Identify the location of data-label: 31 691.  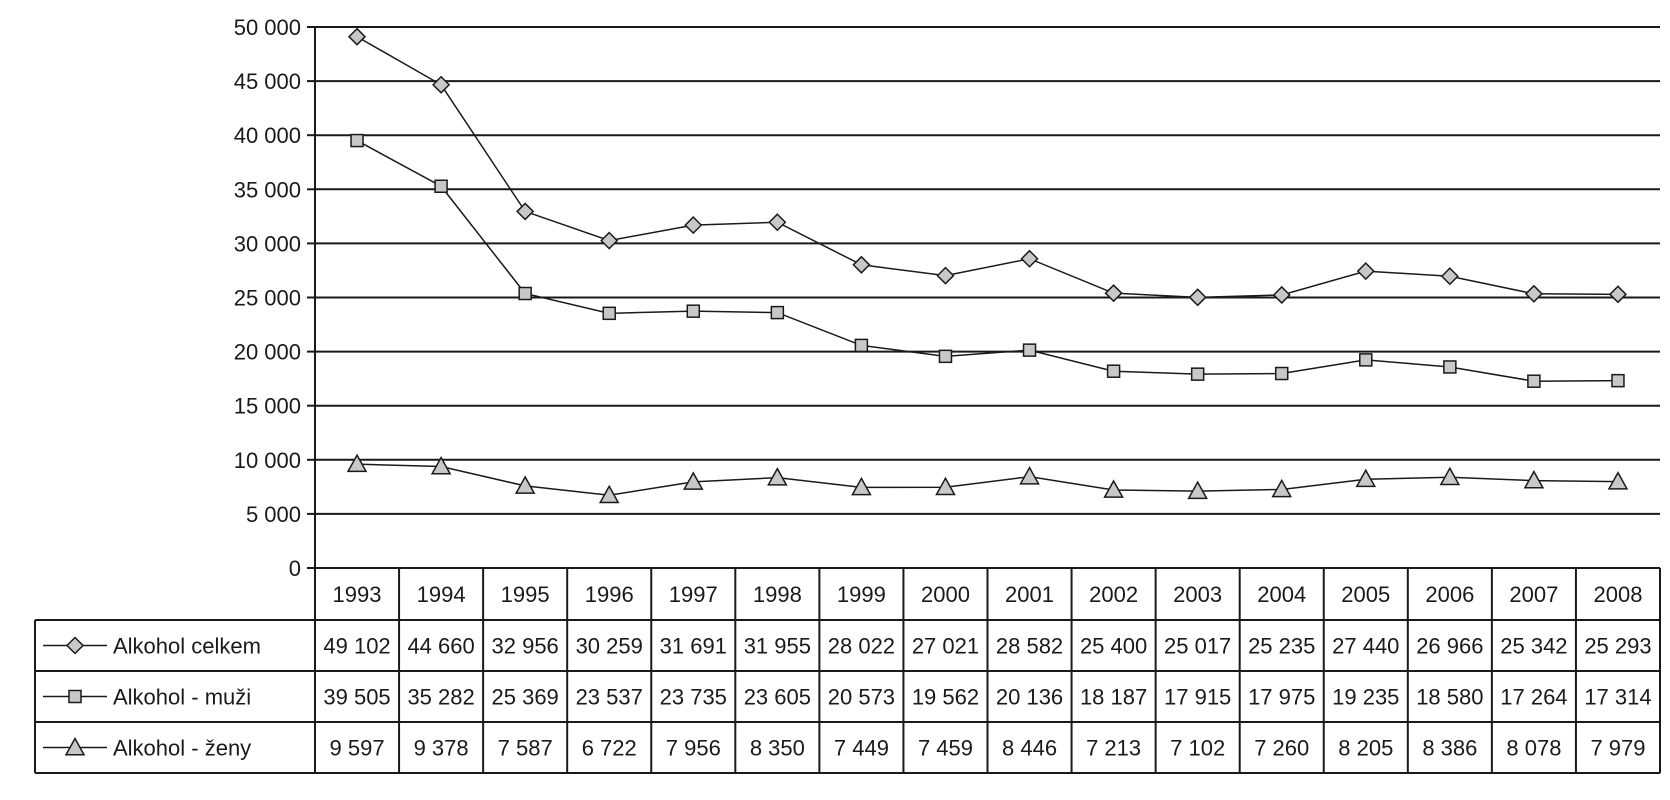
(693, 646).